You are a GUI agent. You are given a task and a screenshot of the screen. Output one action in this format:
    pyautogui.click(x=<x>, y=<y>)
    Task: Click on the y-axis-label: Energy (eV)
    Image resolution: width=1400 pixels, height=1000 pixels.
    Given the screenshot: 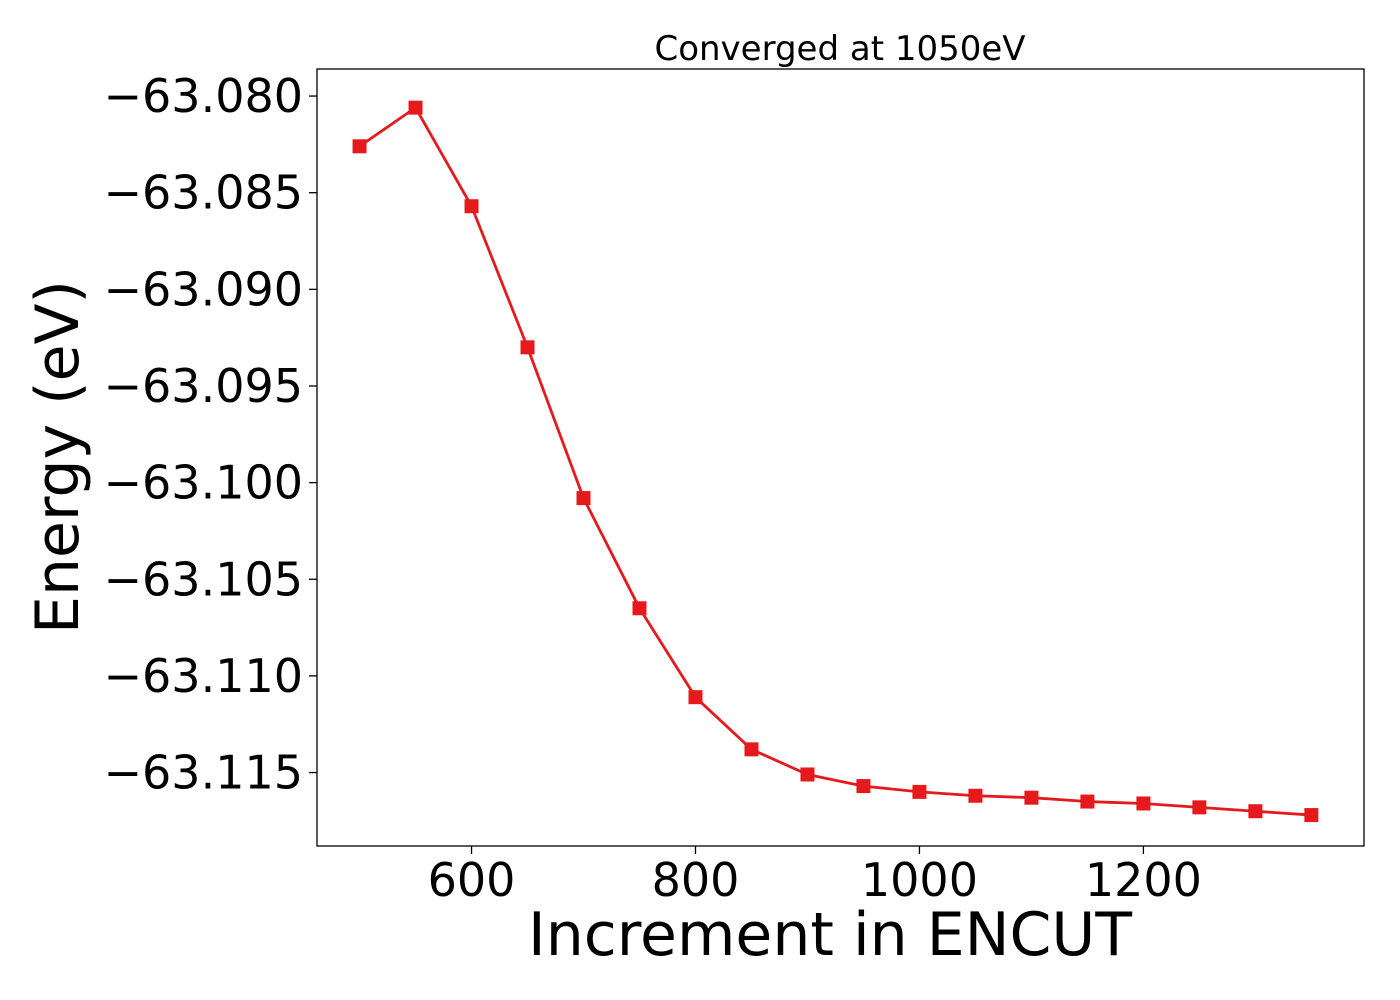 What is the action you would take?
    pyautogui.click(x=58, y=457)
    